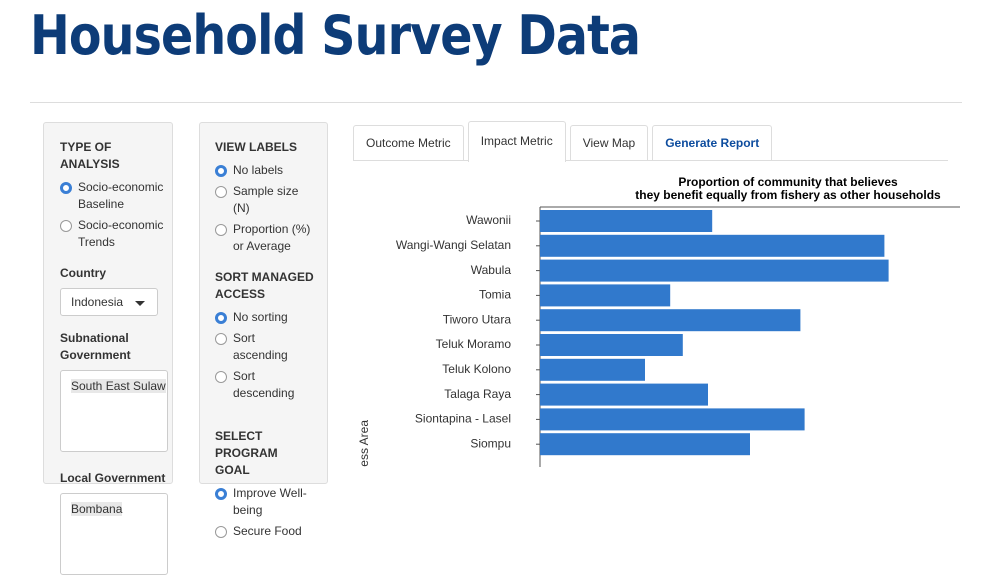  I want to click on radio-option: No labels, so click(265, 170).